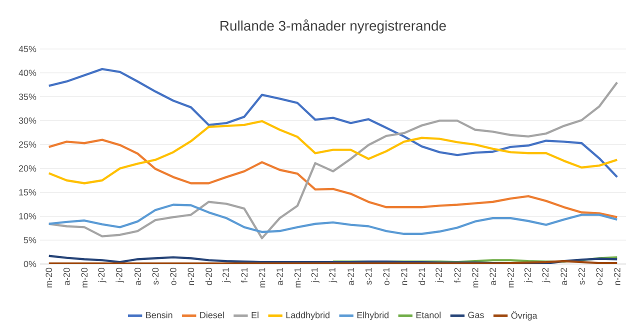 This screenshot has width=642, height=336. I want to click on y-tick-label: 25%, so click(27, 144).